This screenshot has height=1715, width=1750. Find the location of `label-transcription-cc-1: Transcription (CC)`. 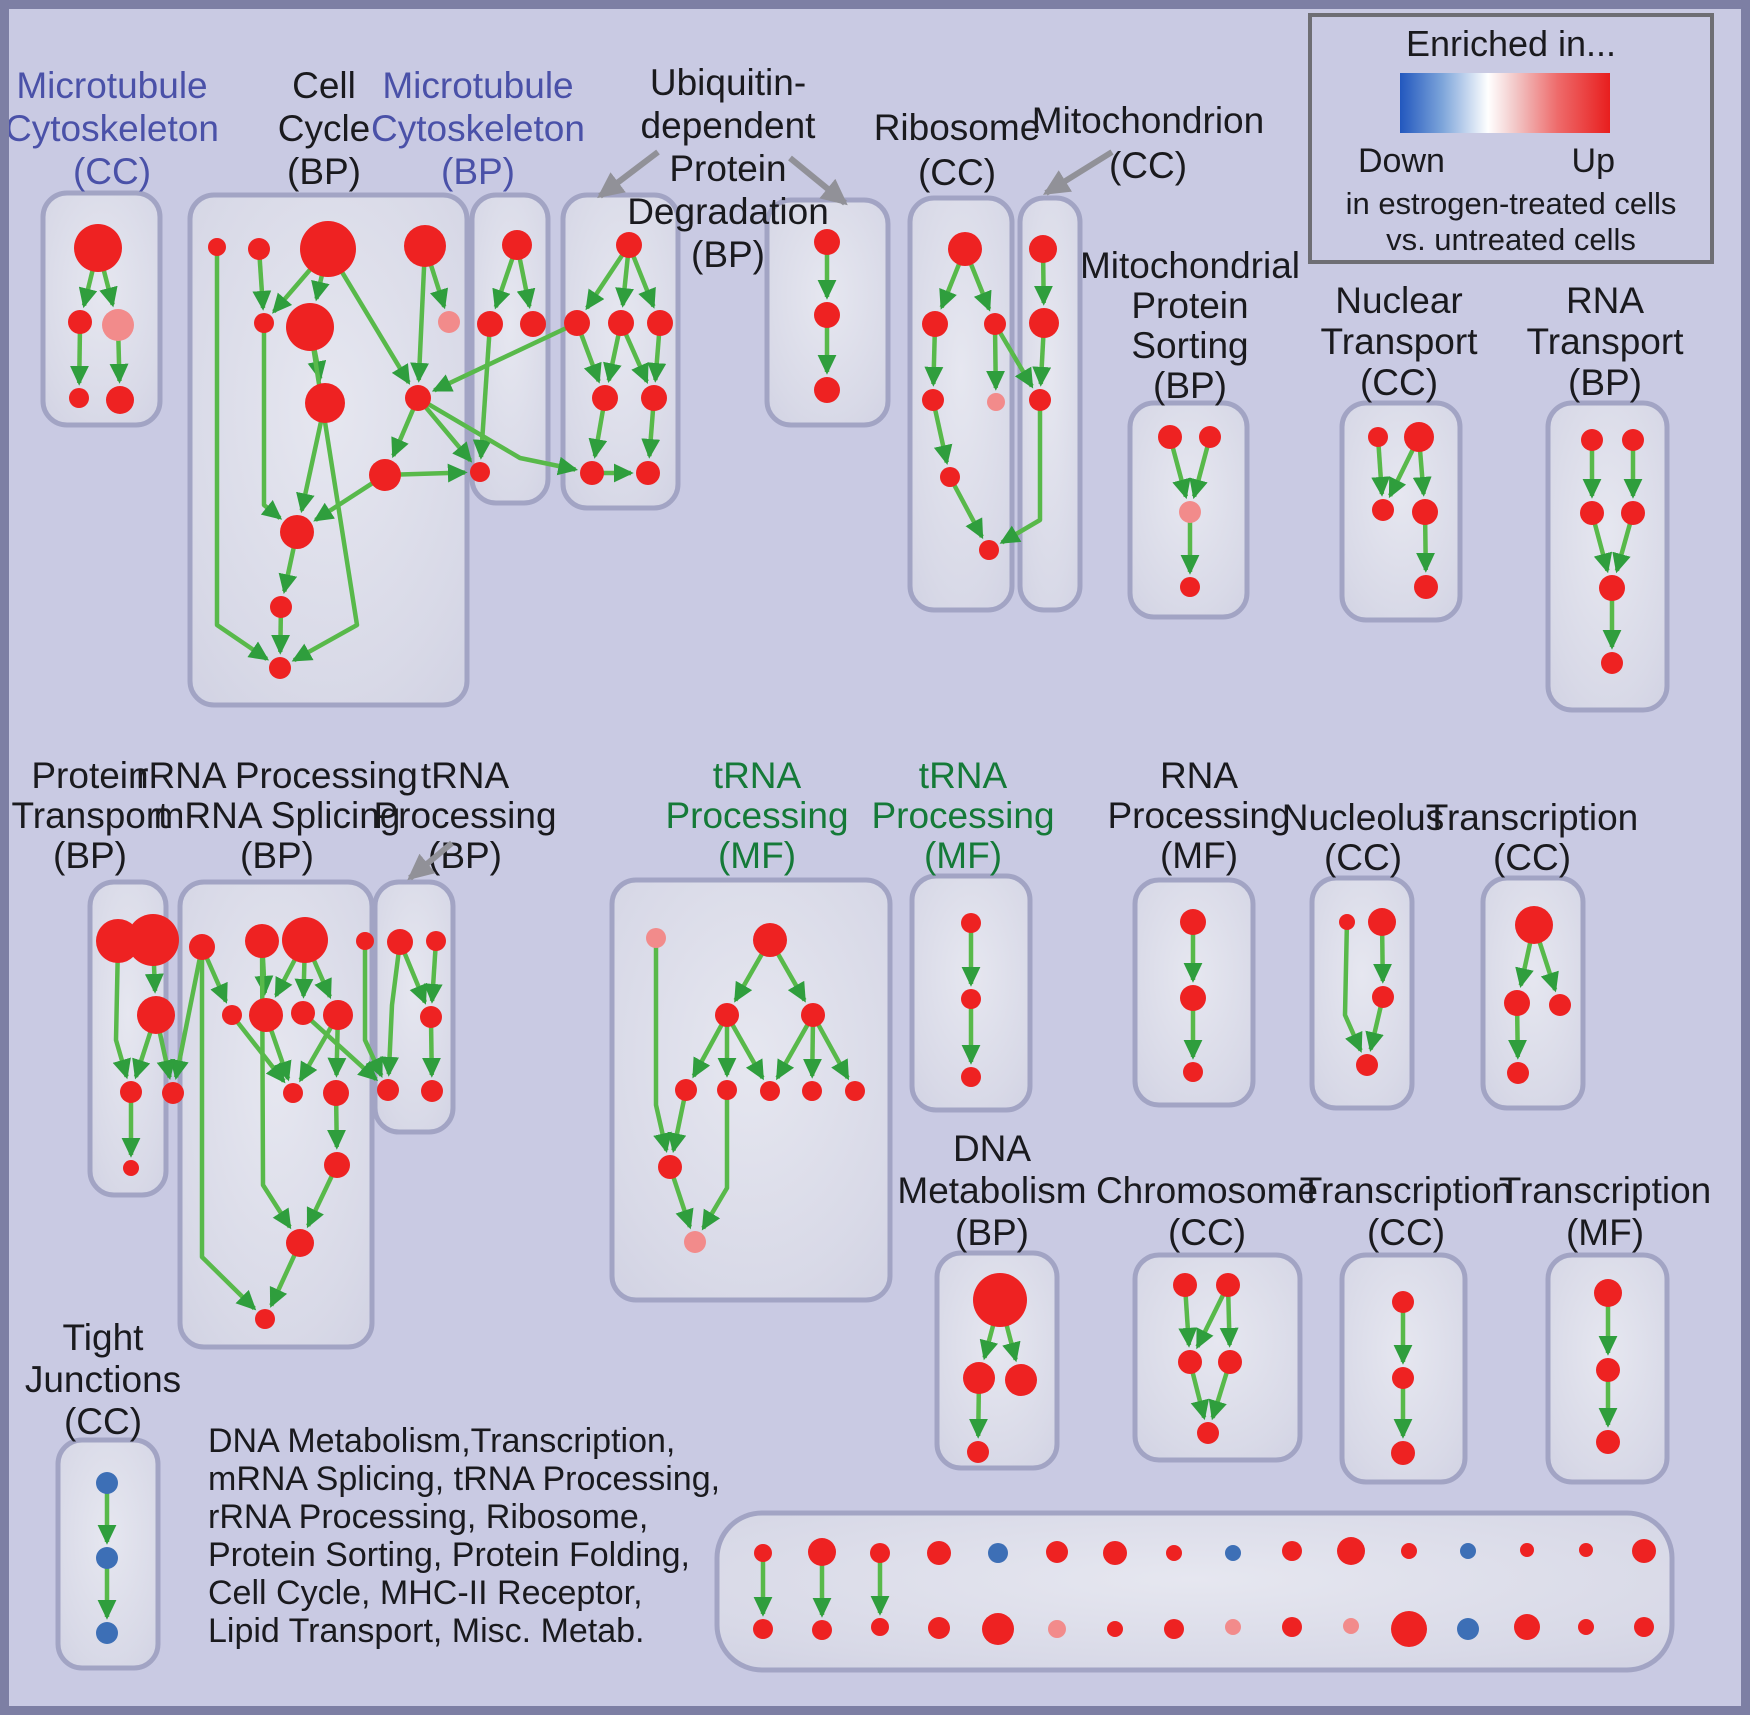

label-transcription-cc-1: Transcription (CC) is located at coordinates (1532, 837).